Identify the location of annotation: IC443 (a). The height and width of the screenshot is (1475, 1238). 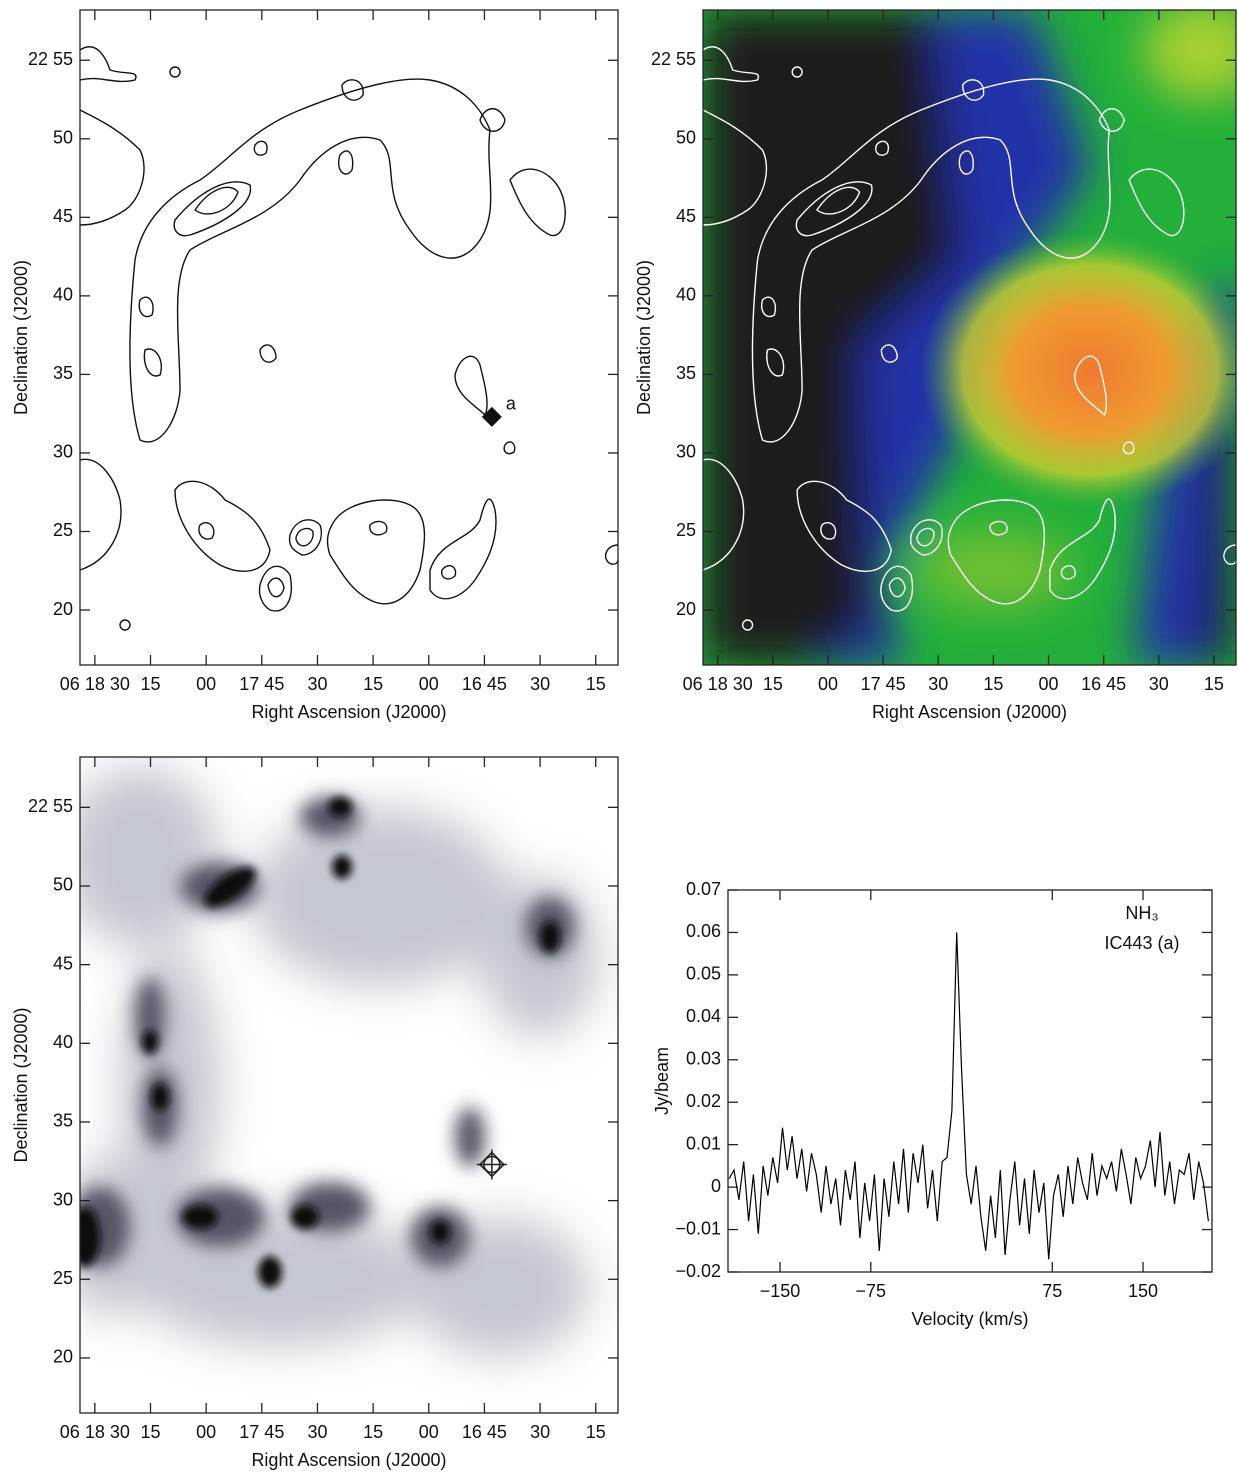
(1141, 943).